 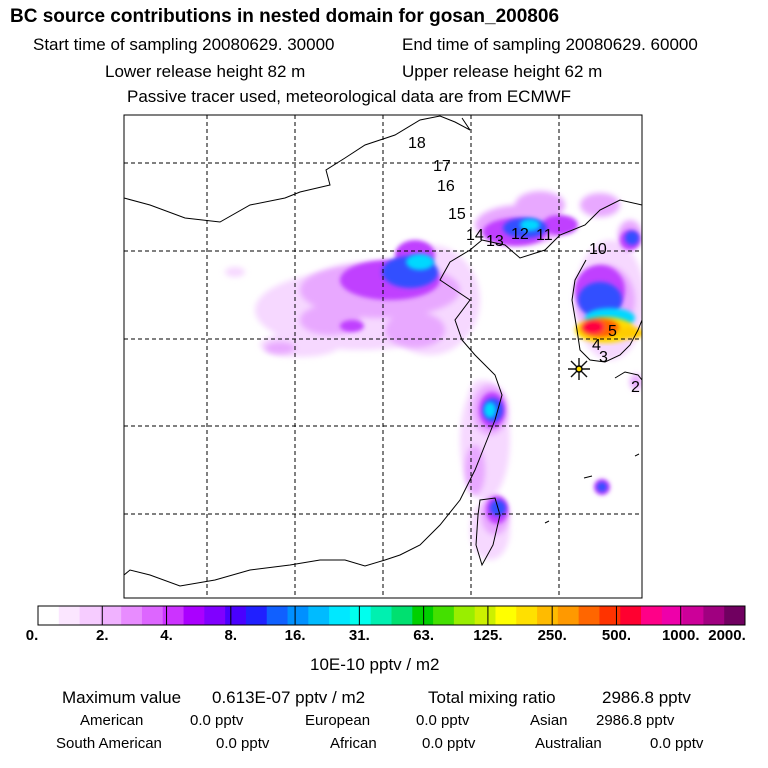 I want to click on trajectory-label: 11, so click(x=544, y=235).